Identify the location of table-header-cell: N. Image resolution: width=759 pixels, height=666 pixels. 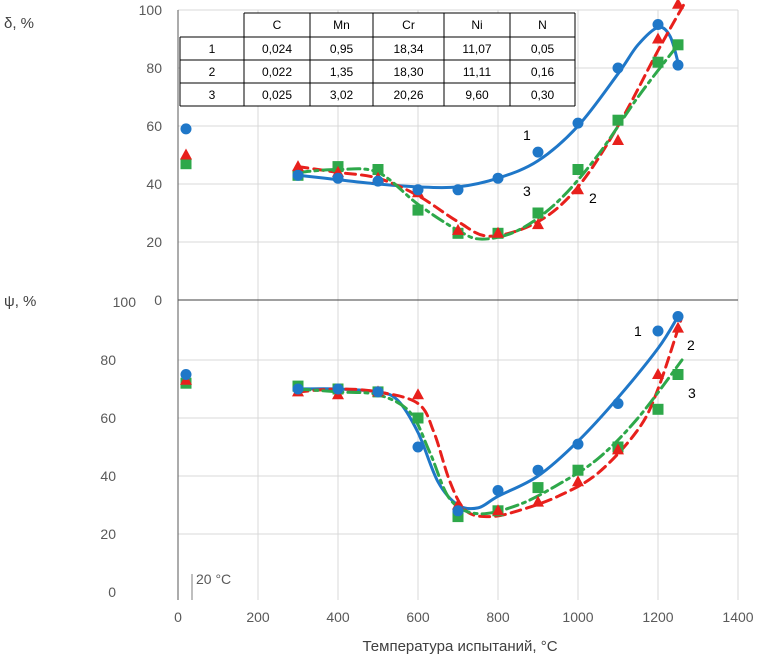
(542, 25).